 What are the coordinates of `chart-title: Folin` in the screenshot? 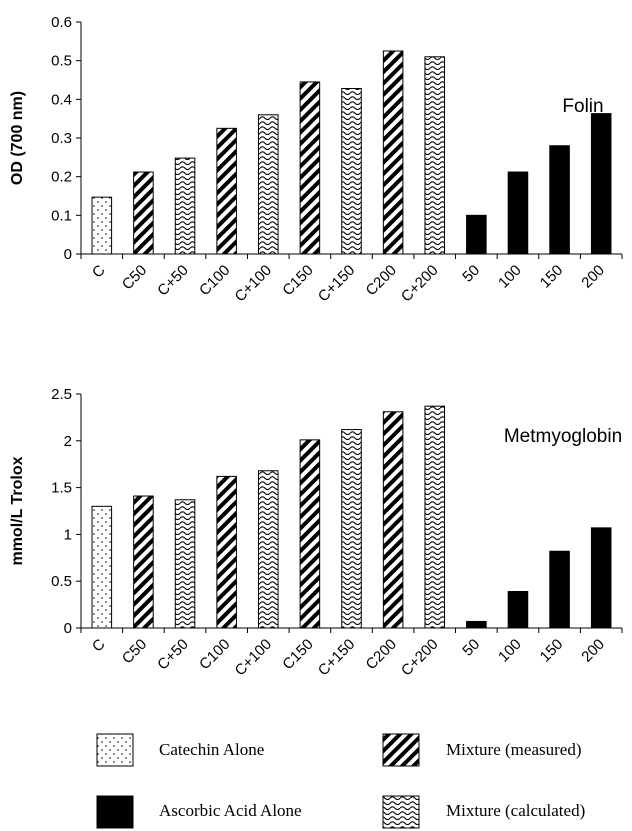 It's located at (582, 106).